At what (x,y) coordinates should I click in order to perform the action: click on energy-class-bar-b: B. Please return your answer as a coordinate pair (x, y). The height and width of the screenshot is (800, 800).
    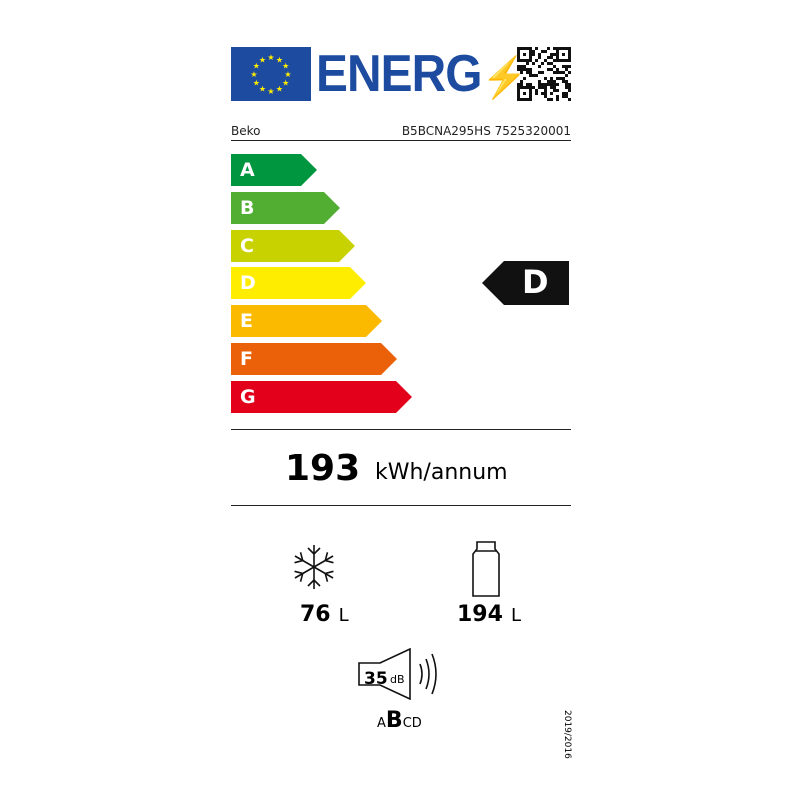
    Looking at the image, I should click on (285, 208).